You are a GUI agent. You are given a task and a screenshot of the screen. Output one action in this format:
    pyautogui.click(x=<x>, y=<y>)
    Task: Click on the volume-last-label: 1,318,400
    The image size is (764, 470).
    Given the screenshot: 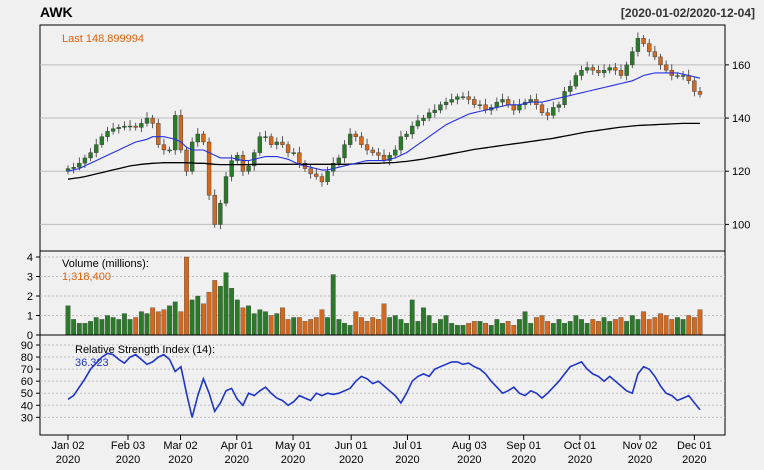 What is the action you would take?
    pyautogui.click(x=86, y=277)
    